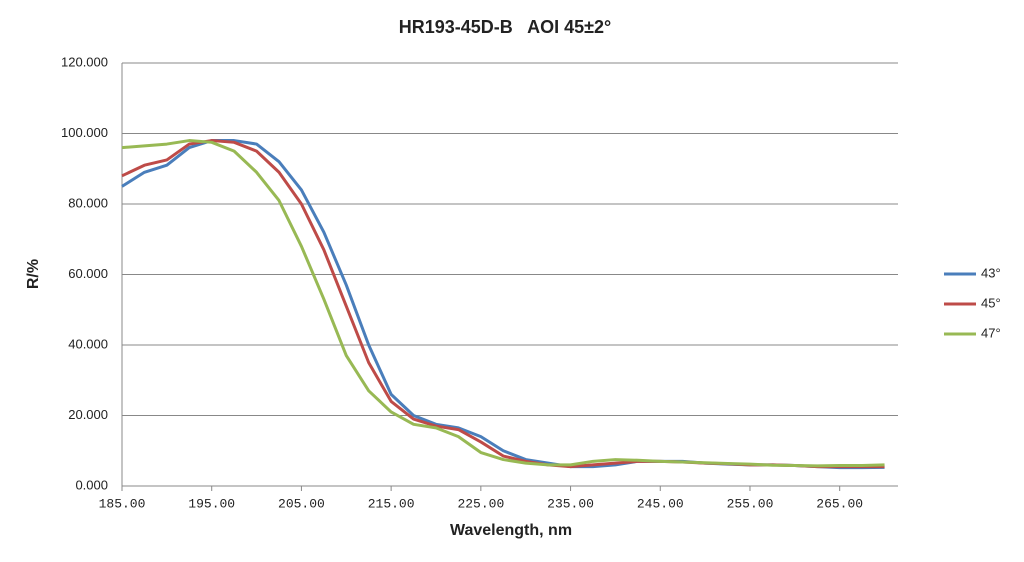  Describe the element at coordinates (88, 273) in the screenshot. I see `y-tick-label: 60.000` at that location.